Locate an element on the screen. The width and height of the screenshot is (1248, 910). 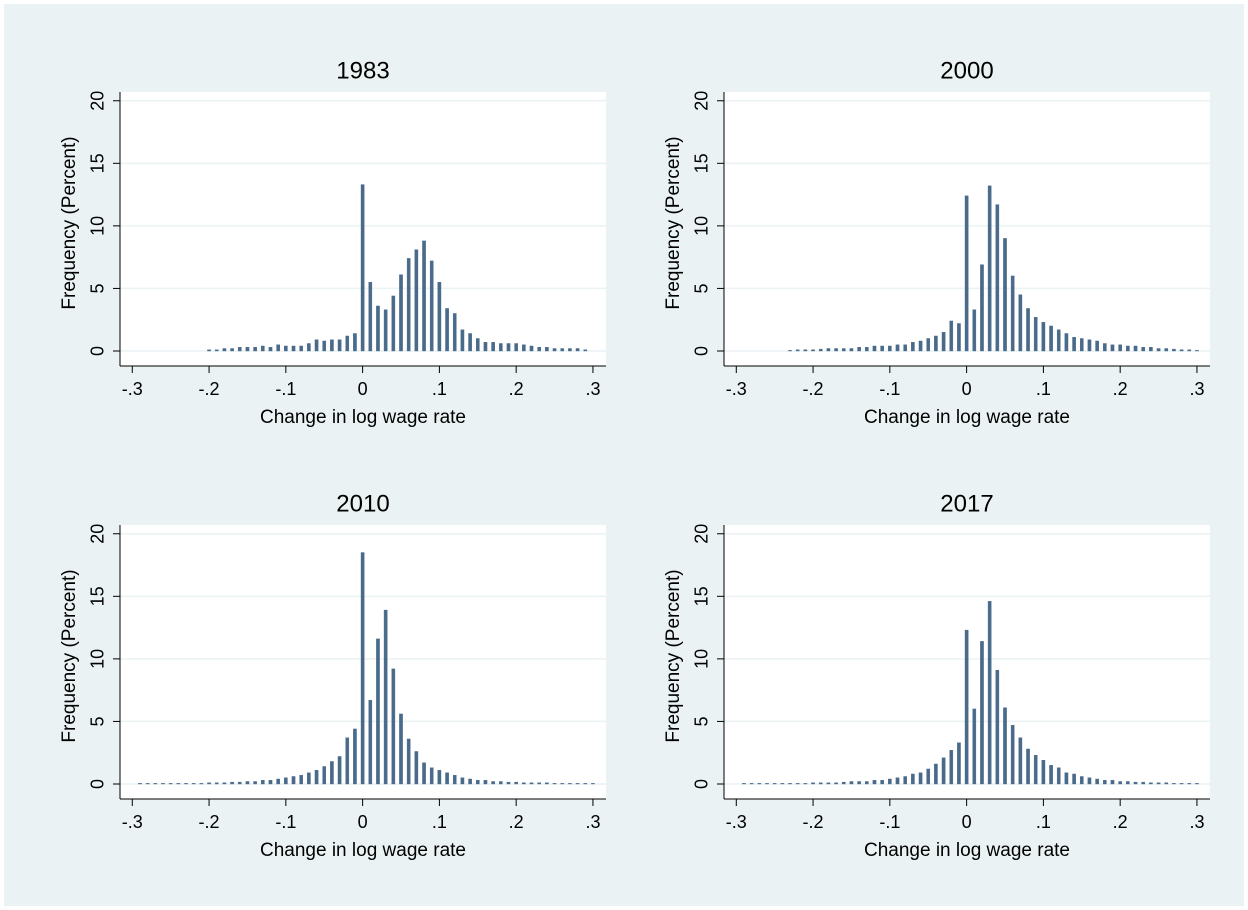
x-tick-label: .3 is located at coordinates (1196, 389).